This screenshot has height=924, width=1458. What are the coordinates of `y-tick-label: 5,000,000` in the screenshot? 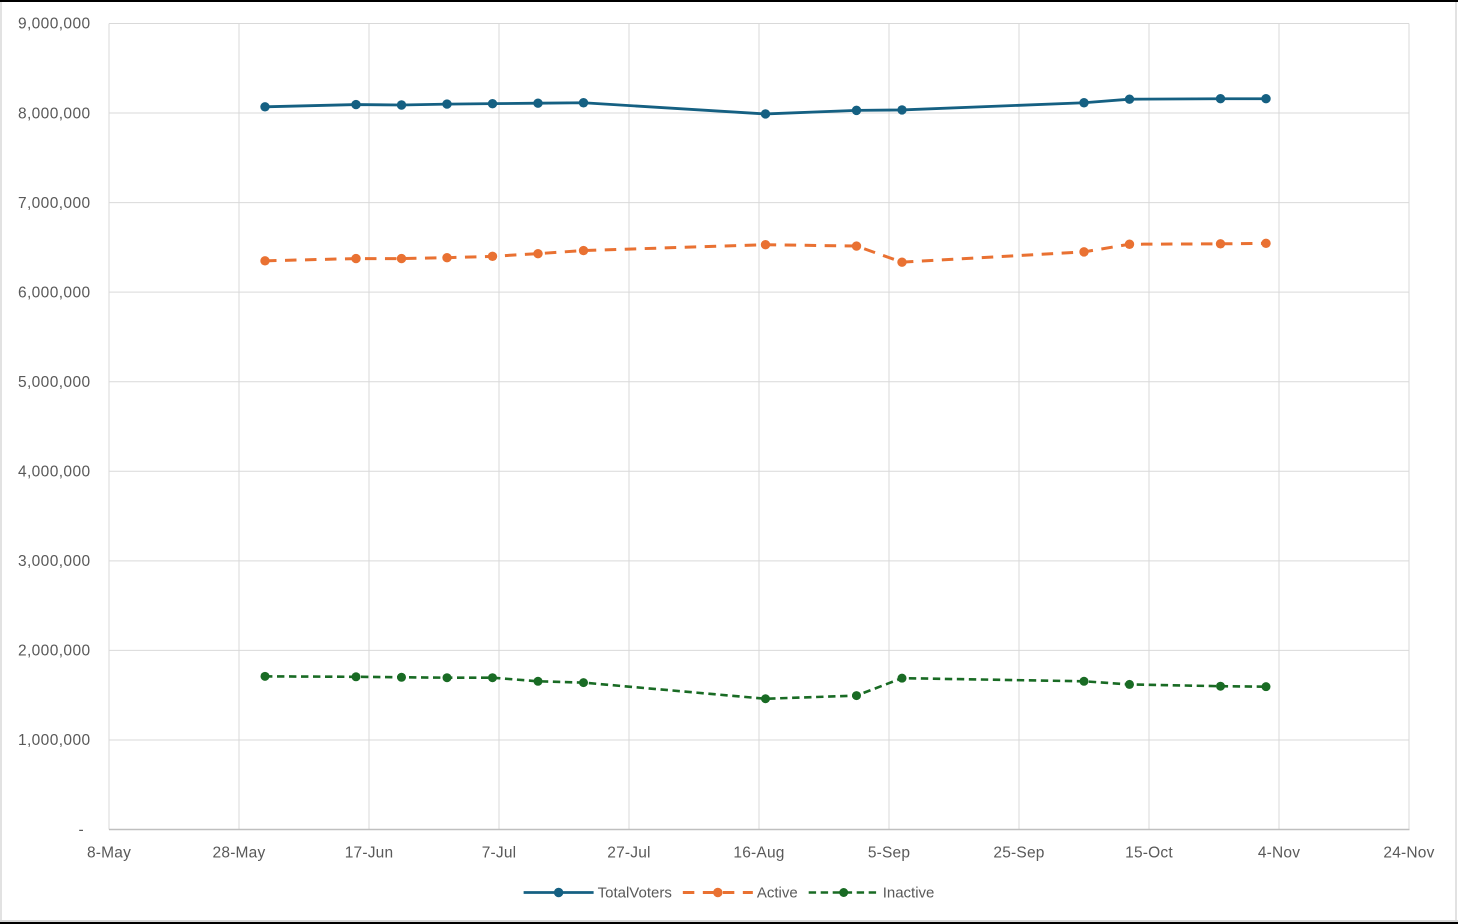 It's located at (54, 382).